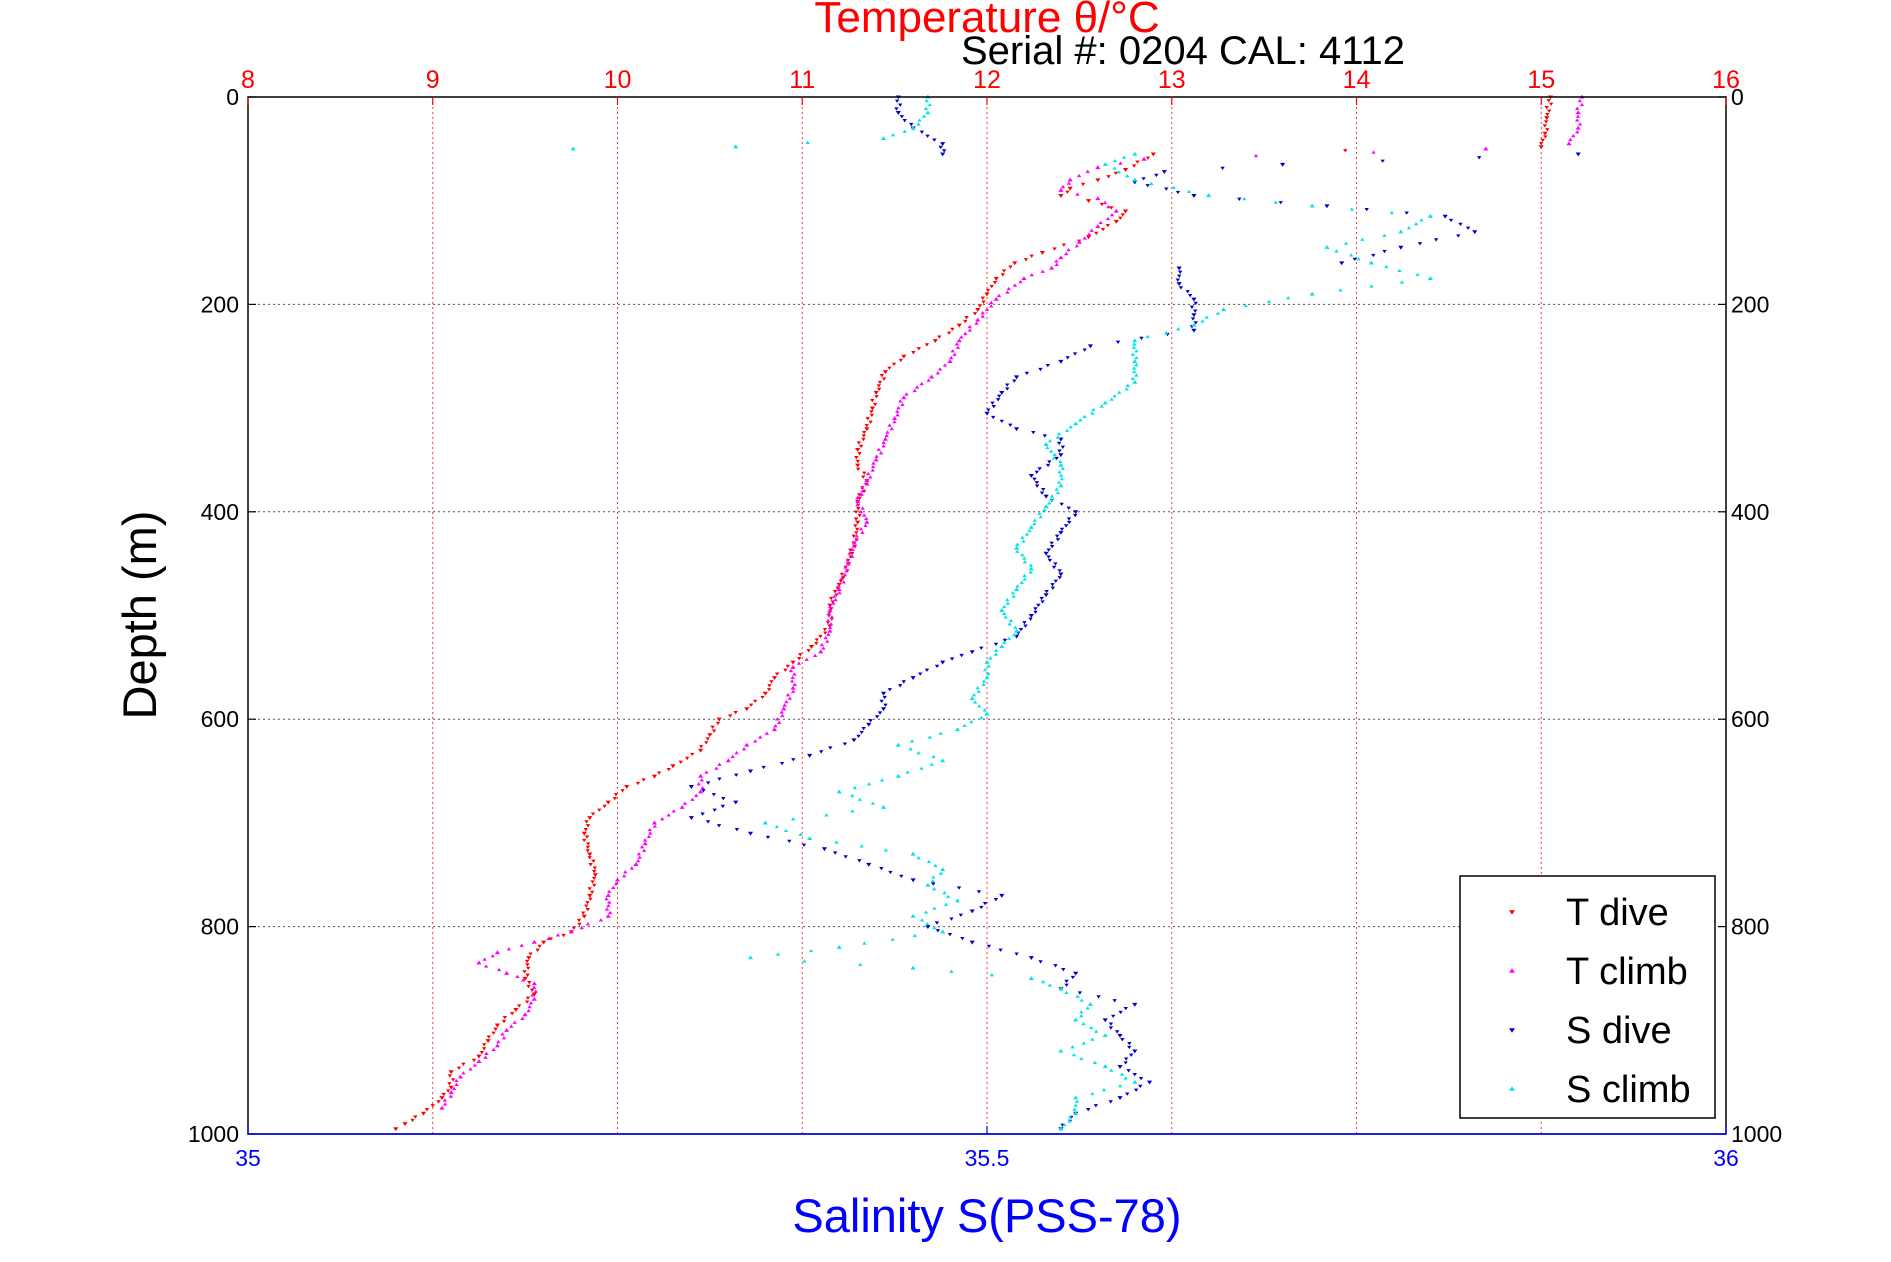 Image resolution: width=1891 pixels, height=1262 pixels. I want to click on y-axis-tick-label-right: 1000, so click(1756, 1134).